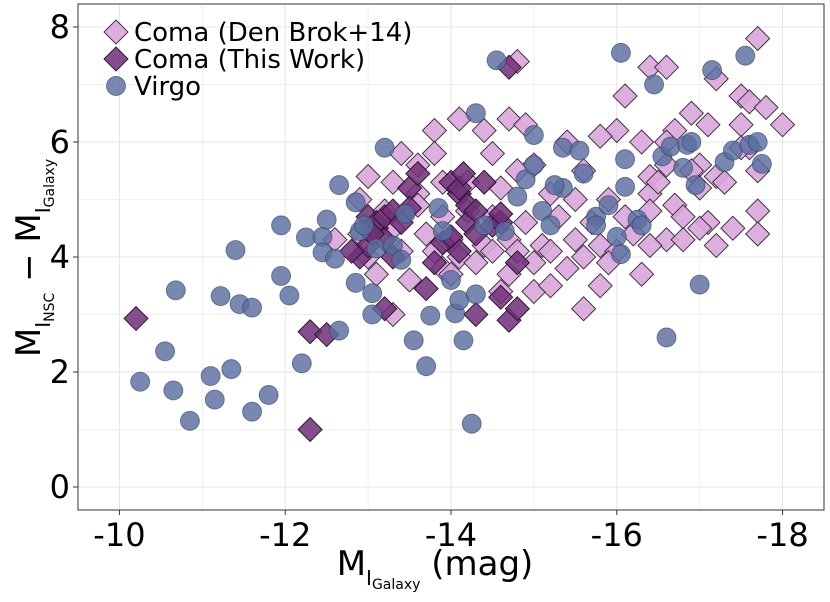 Image resolution: width=830 pixels, height=602 pixels. Describe the element at coordinates (451, 535) in the screenshot. I see `x-tick-label: -14` at that location.